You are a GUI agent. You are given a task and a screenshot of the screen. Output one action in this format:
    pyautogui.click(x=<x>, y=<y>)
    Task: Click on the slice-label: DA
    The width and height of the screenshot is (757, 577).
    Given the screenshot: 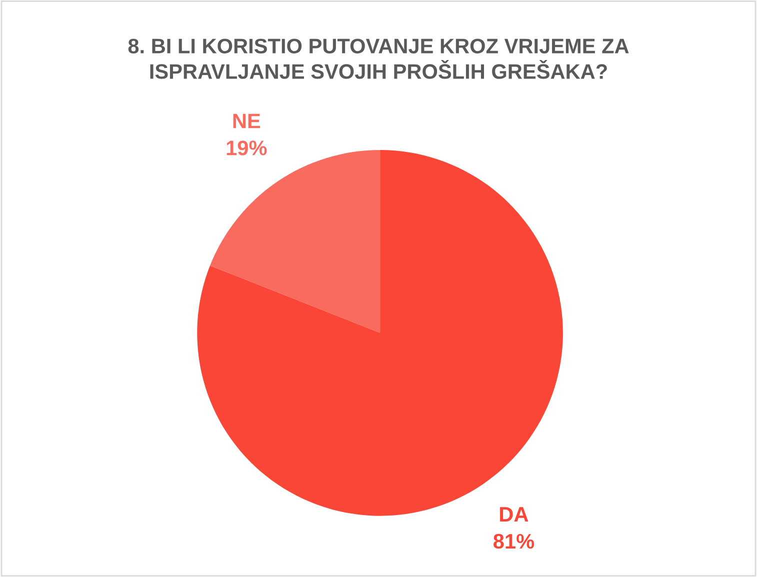 What is the action you would take?
    pyautogui.click(x=514, y=514)
    